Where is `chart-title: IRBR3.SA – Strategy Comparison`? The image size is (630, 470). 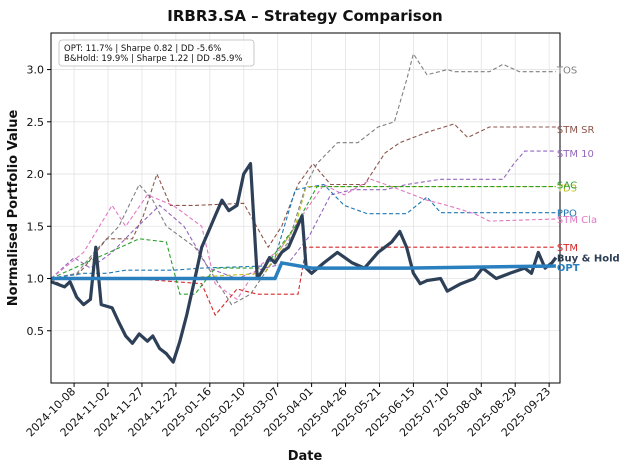 chart-title: IRBR3.SA – Strategy Comparison is located at coordinates (304, 16).